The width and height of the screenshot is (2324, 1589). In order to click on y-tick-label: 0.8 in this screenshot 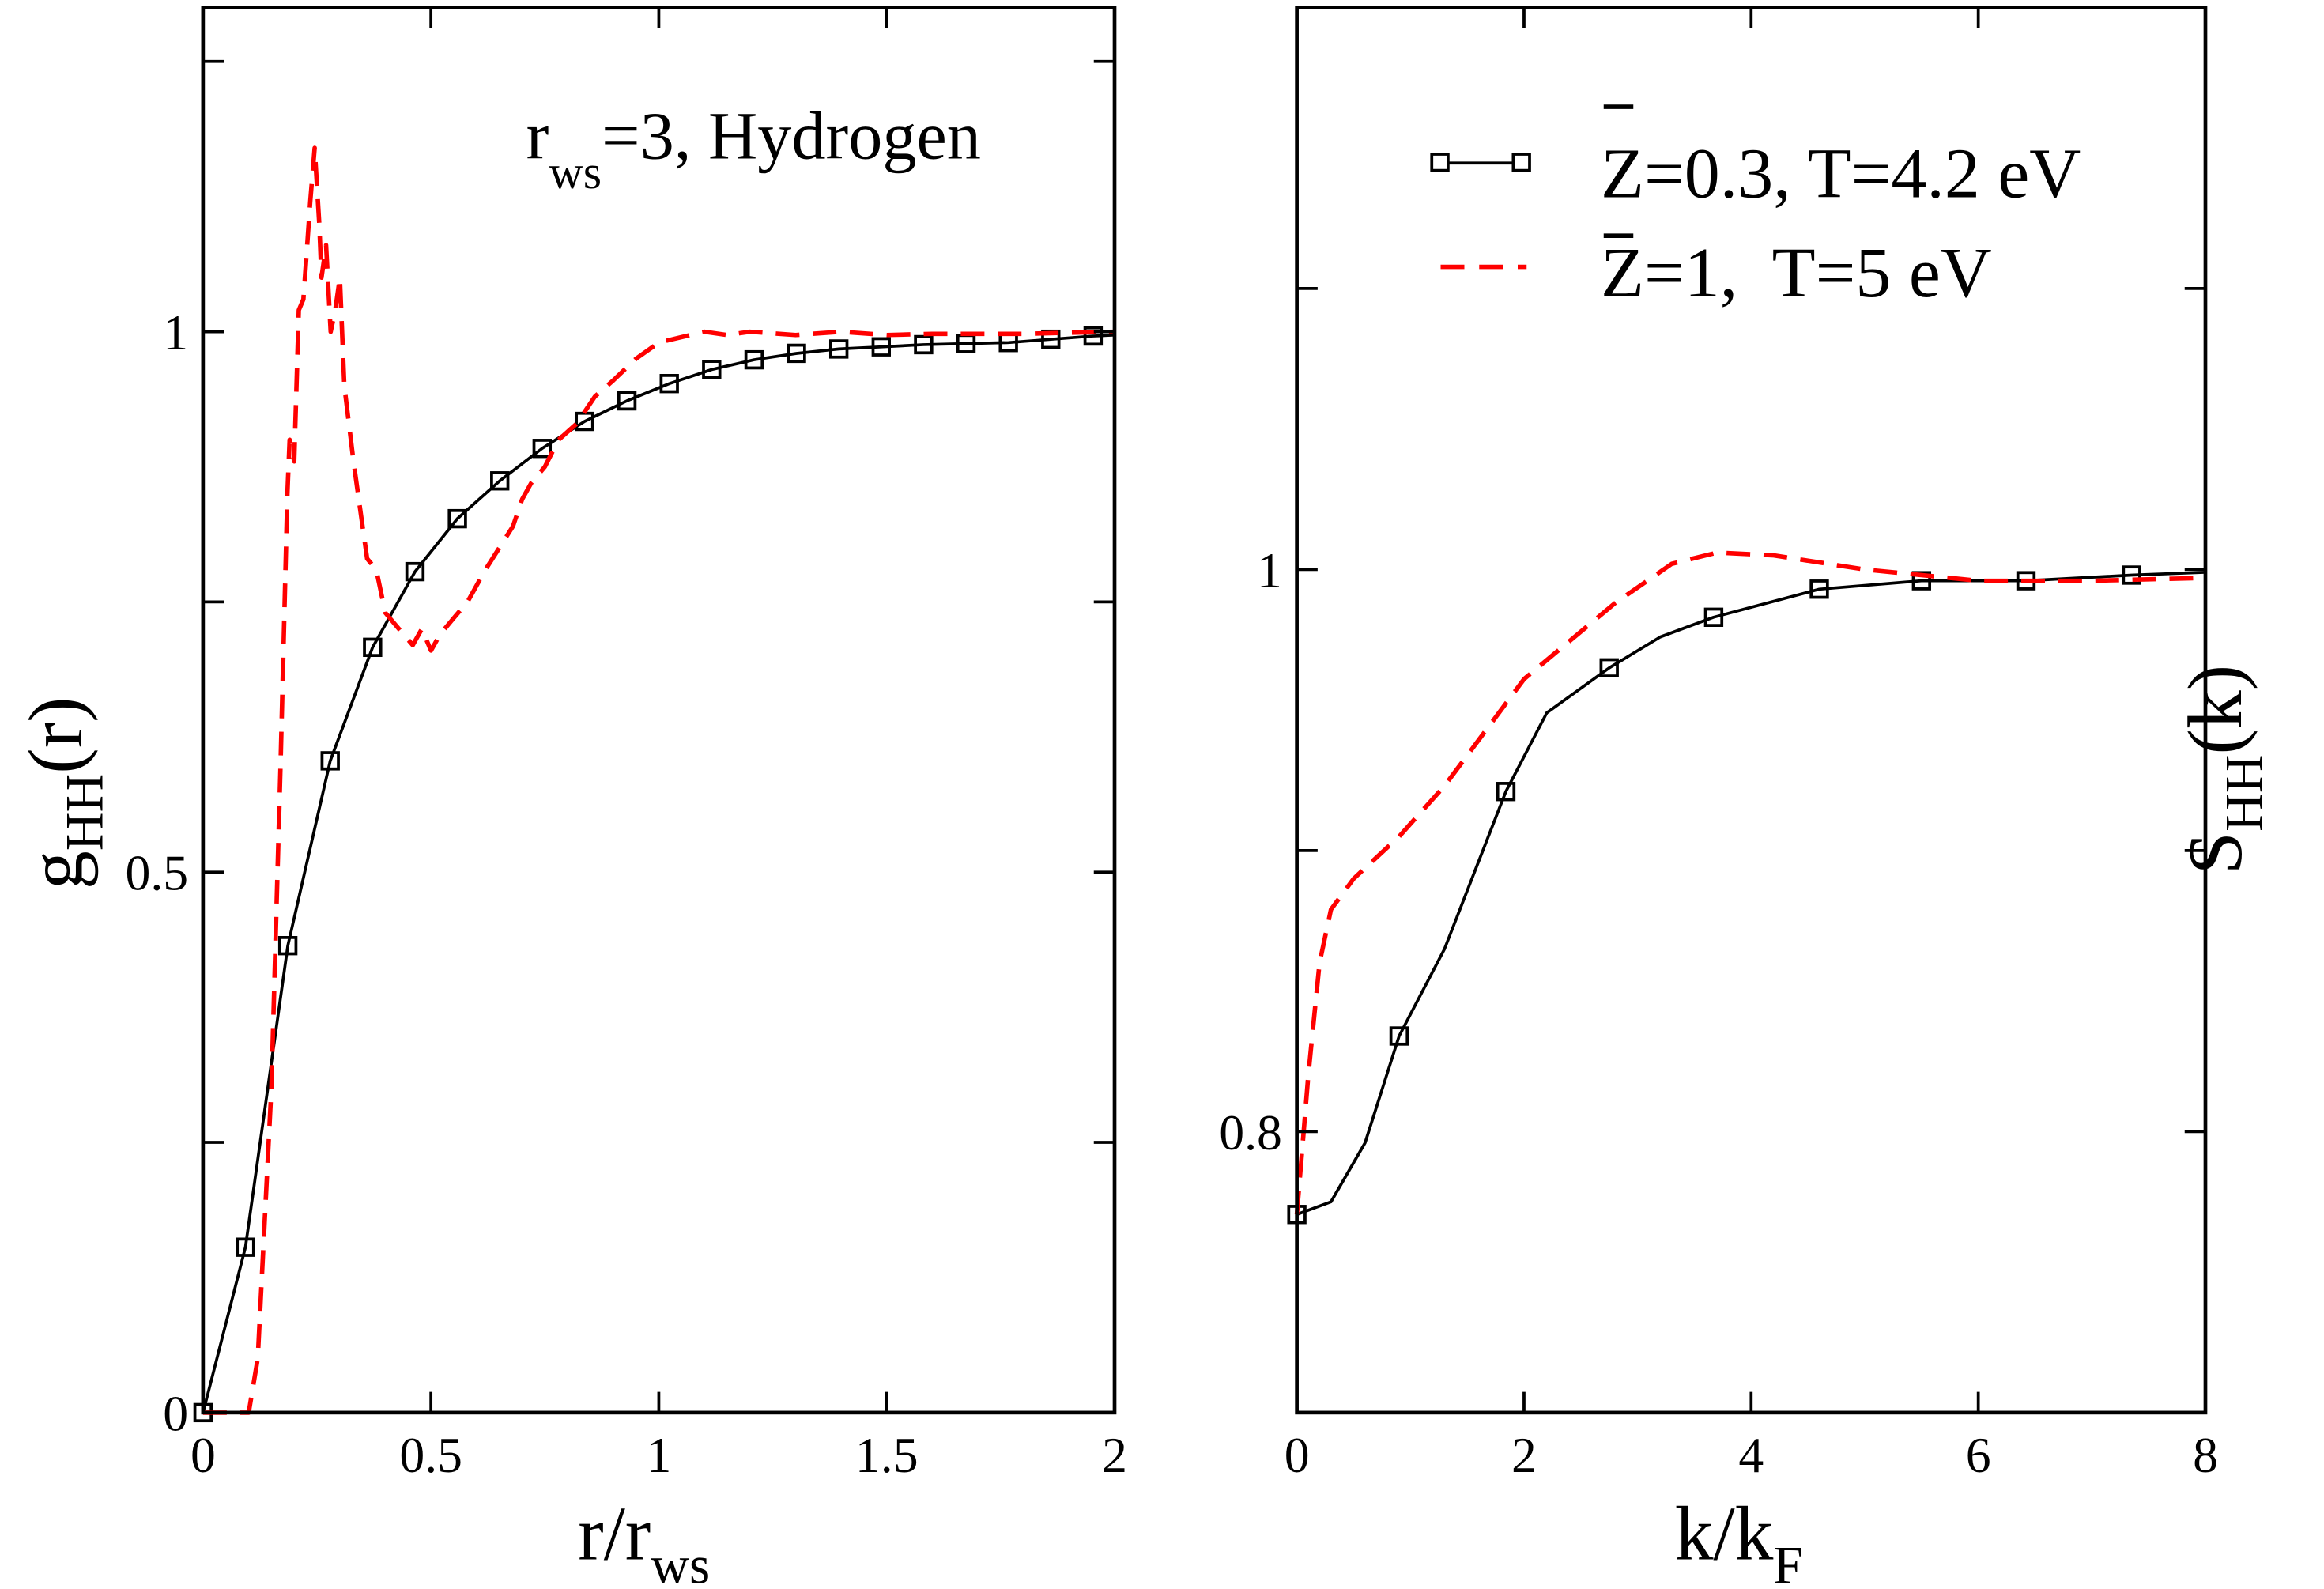, I will do `click(1250, 1132)`.